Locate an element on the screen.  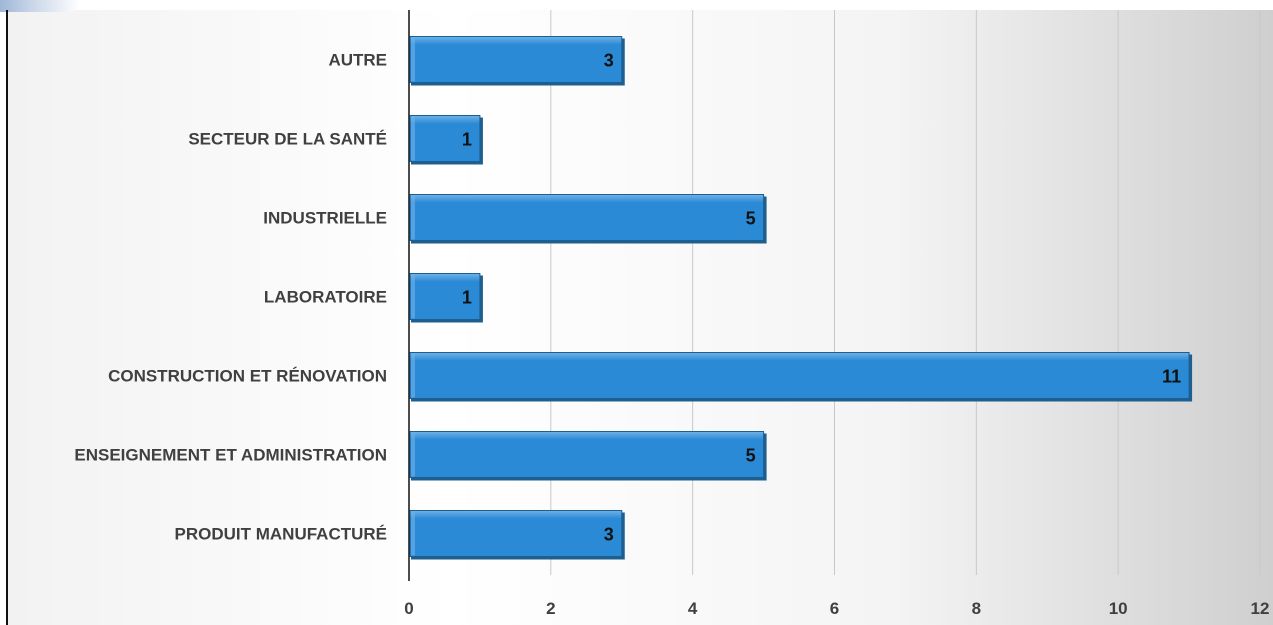
category-label: AUTRE is located at coordinates (357, 60).